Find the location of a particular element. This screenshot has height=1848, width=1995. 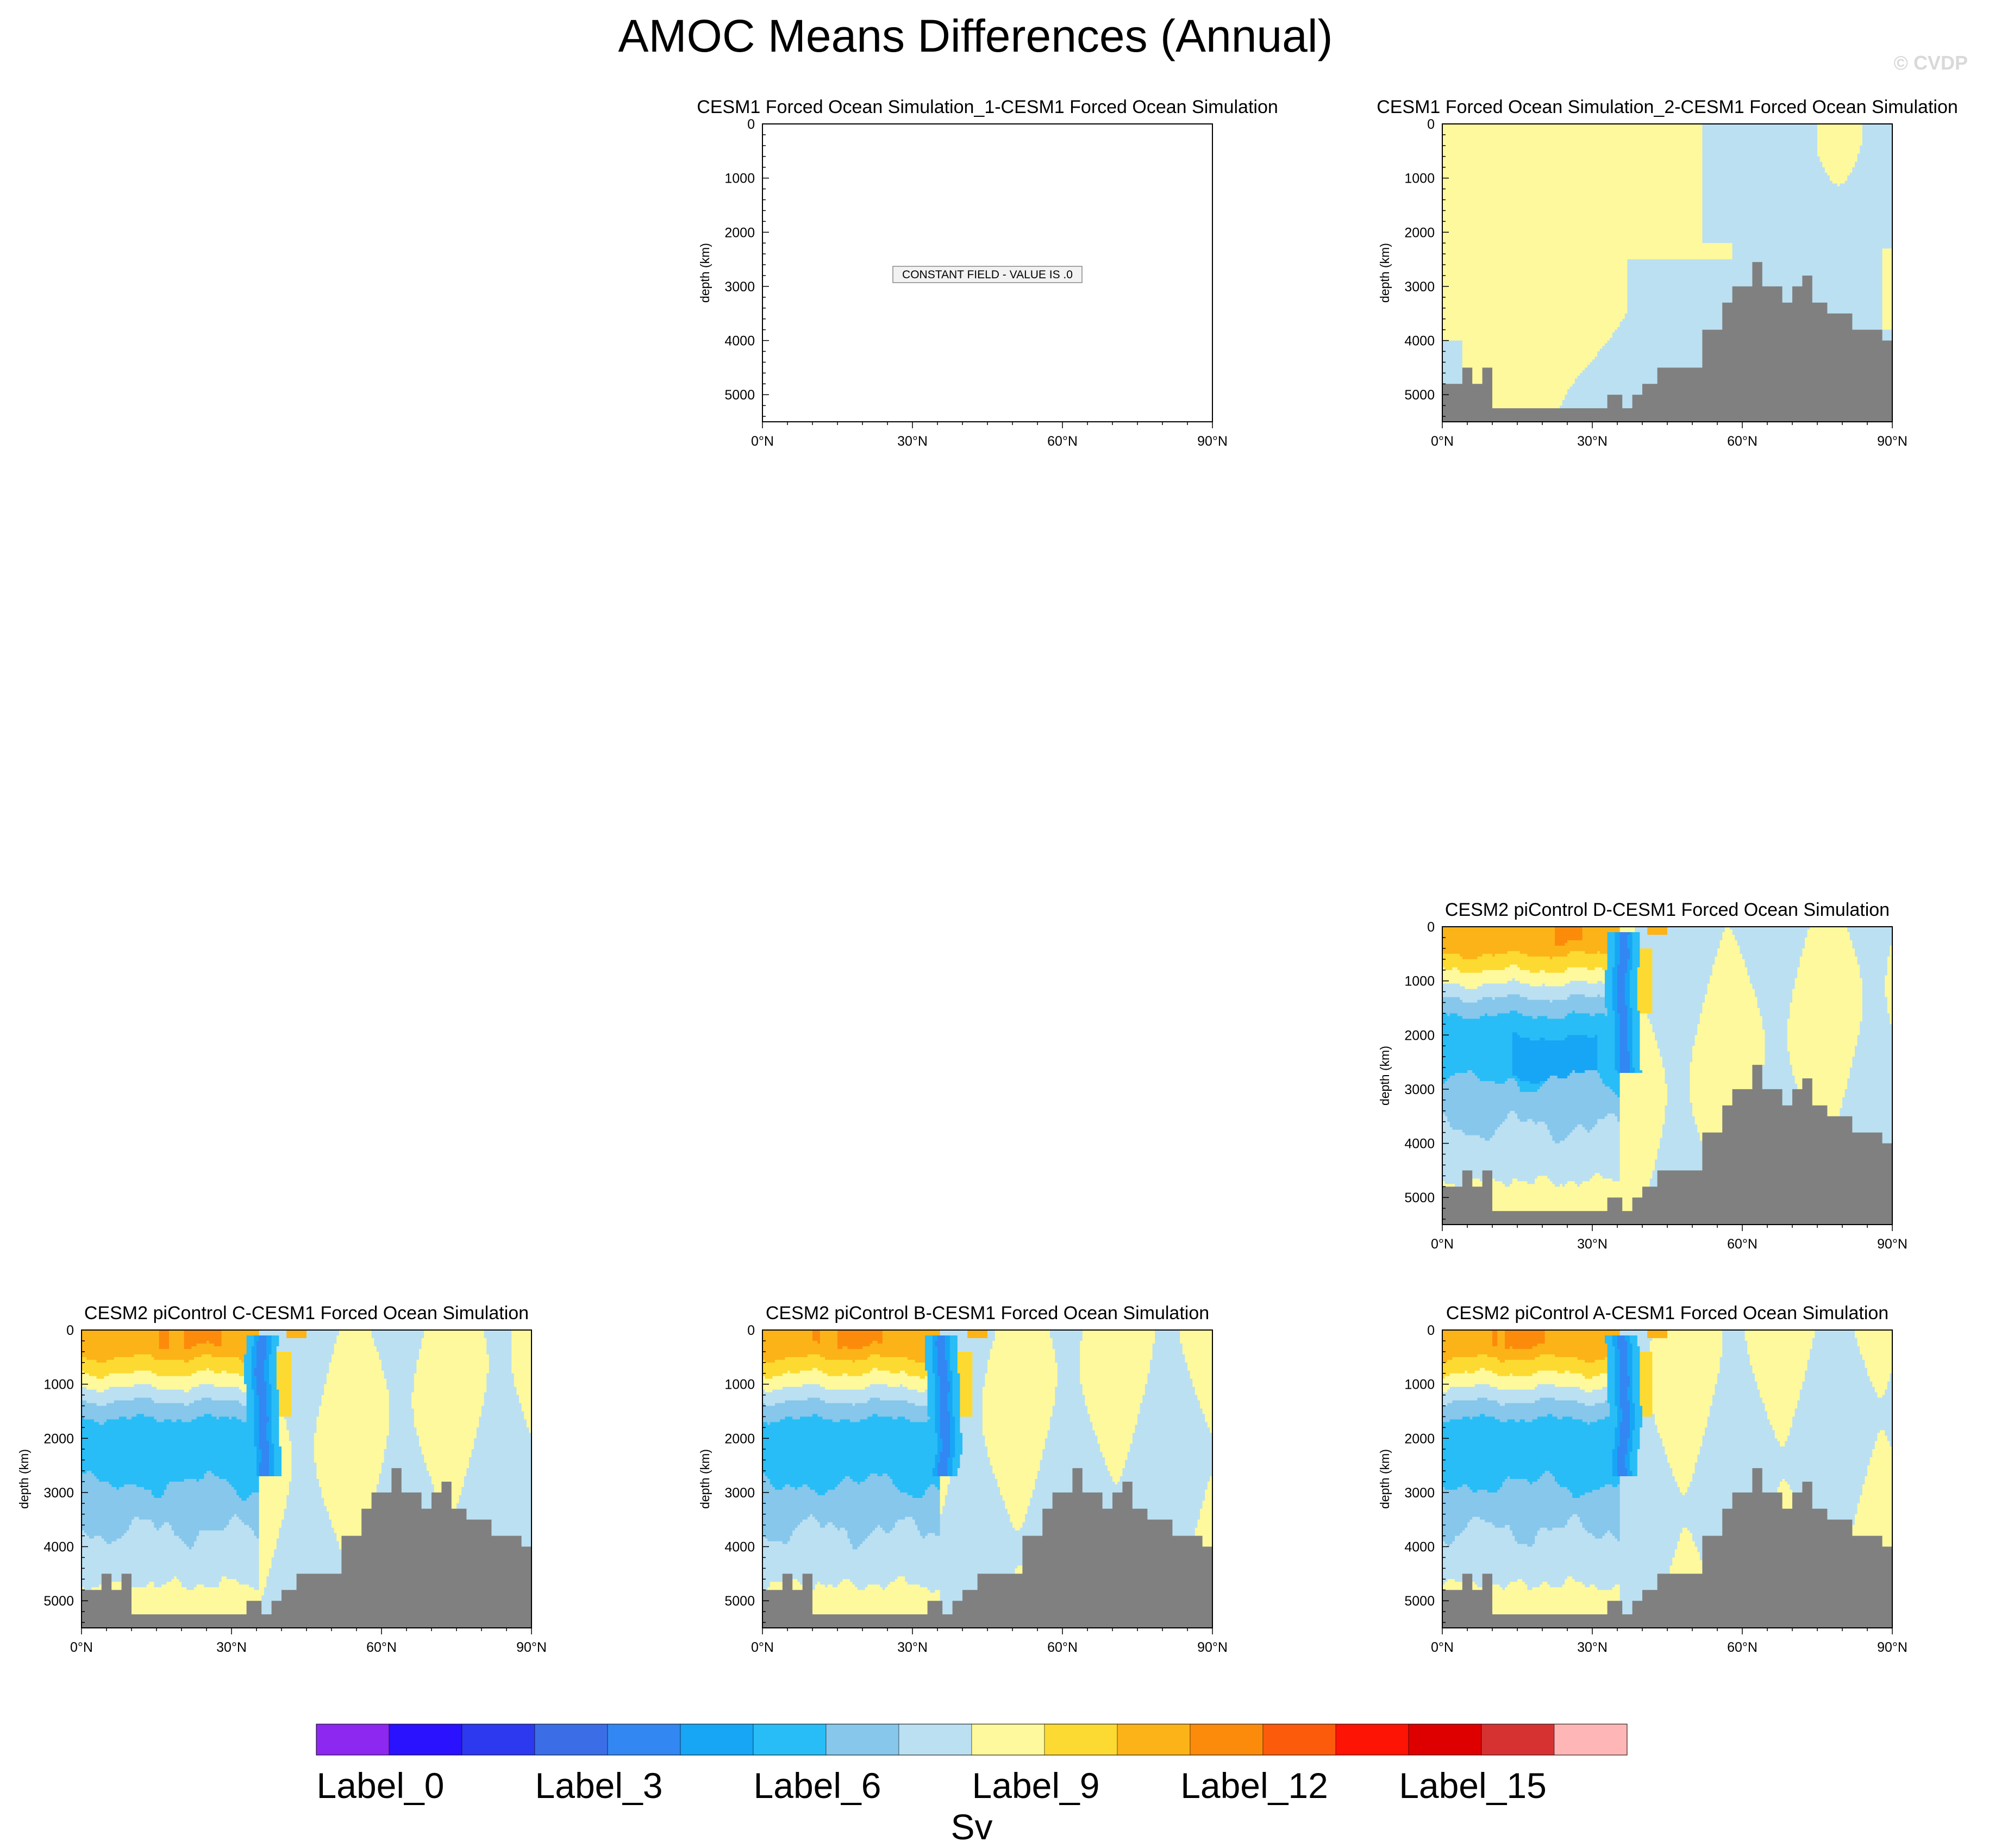

y-axis-label: depth (km) is located at coordinates (1385, 273).